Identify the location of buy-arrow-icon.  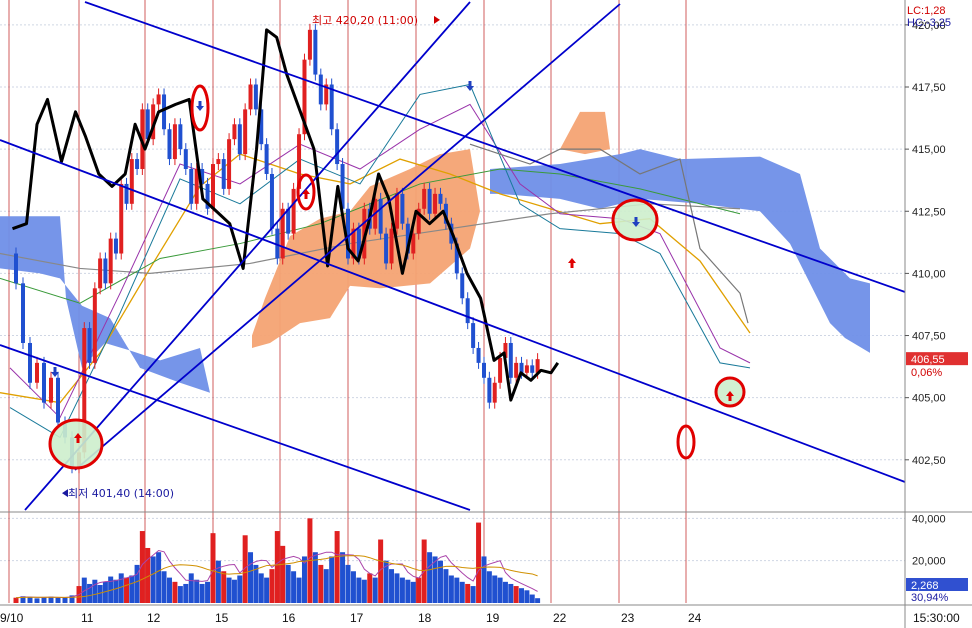
(572, 263).